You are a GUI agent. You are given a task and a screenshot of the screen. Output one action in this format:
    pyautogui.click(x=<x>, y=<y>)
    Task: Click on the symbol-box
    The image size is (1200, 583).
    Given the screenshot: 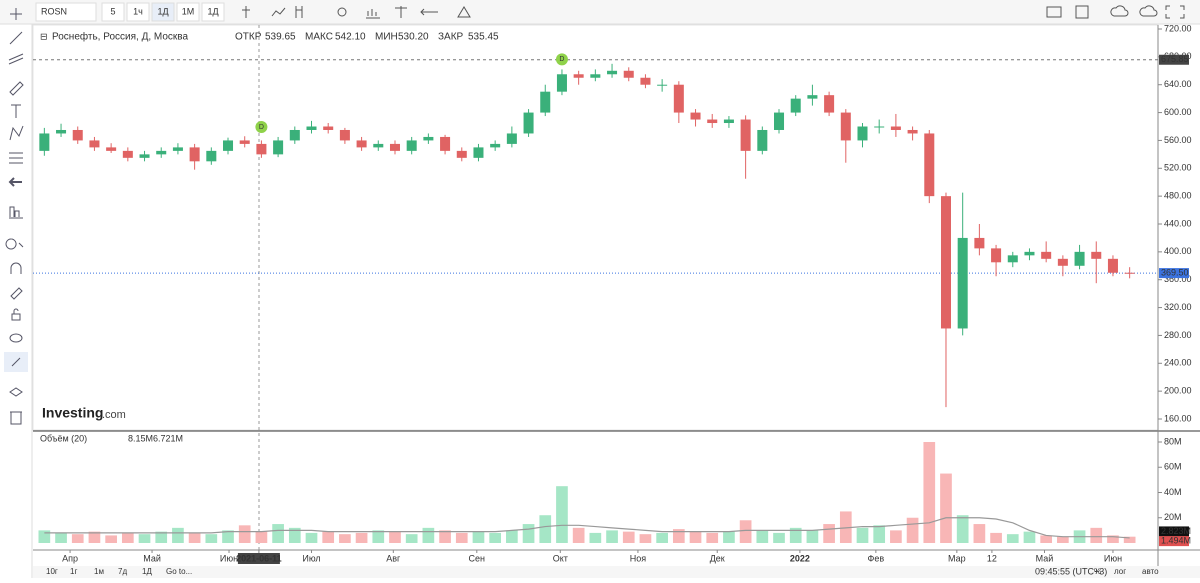 What is the action you would take?
    pyautogui.click(x=66, y=12)
    